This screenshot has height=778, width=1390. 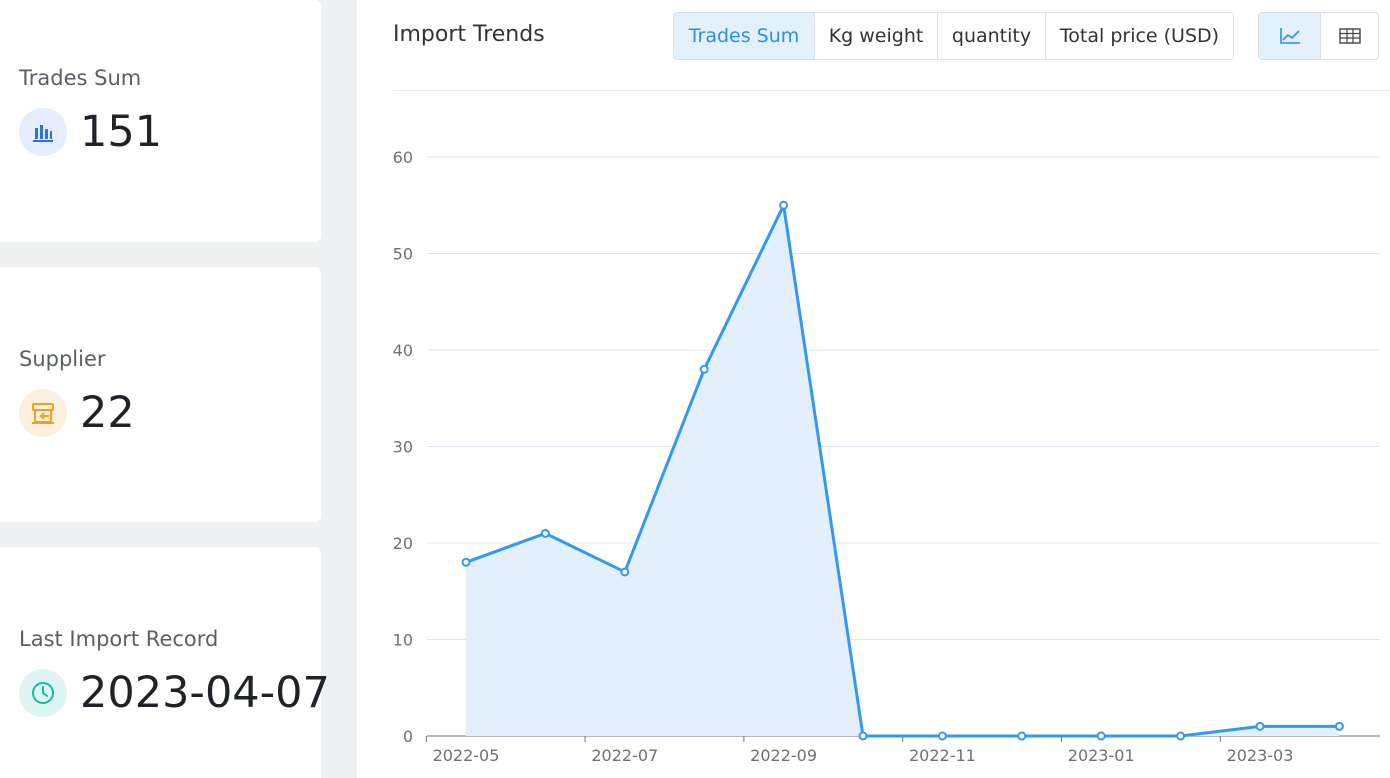 What do you see at coordinates (403, 254) in the screenshot?
I see `y-tick-label: 50` at bounding box center [403, 254].